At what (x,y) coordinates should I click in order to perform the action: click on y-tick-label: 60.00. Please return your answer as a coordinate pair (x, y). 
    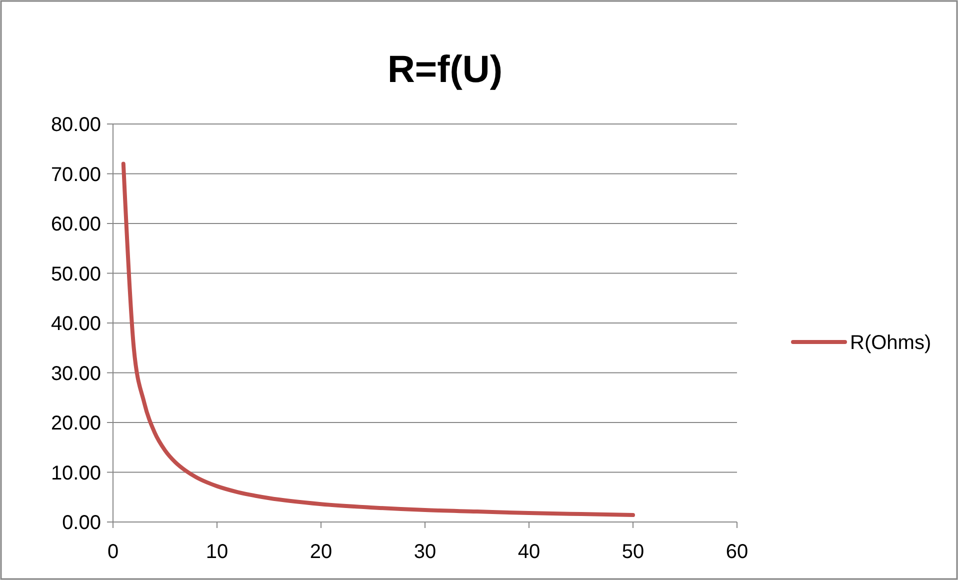
    Looking at the image, I should click on (75, 225).